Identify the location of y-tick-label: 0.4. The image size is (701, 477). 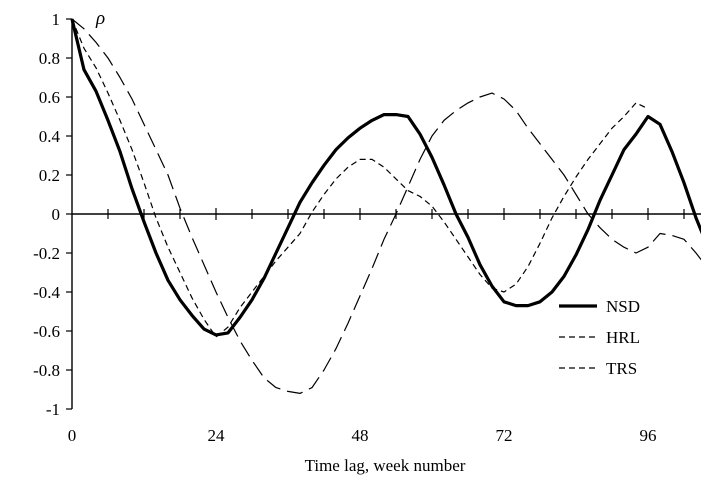
(50, 136).